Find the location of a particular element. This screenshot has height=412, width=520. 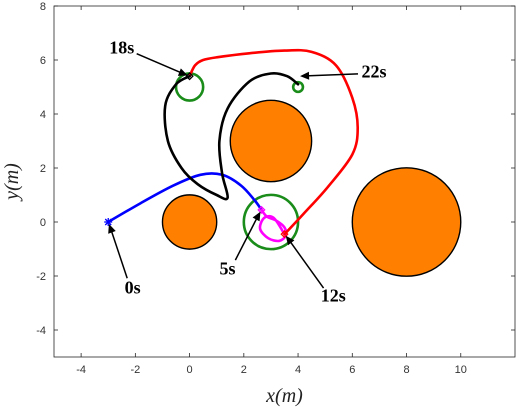

y-tick-label: 8 is located at coordinates (43, 7).